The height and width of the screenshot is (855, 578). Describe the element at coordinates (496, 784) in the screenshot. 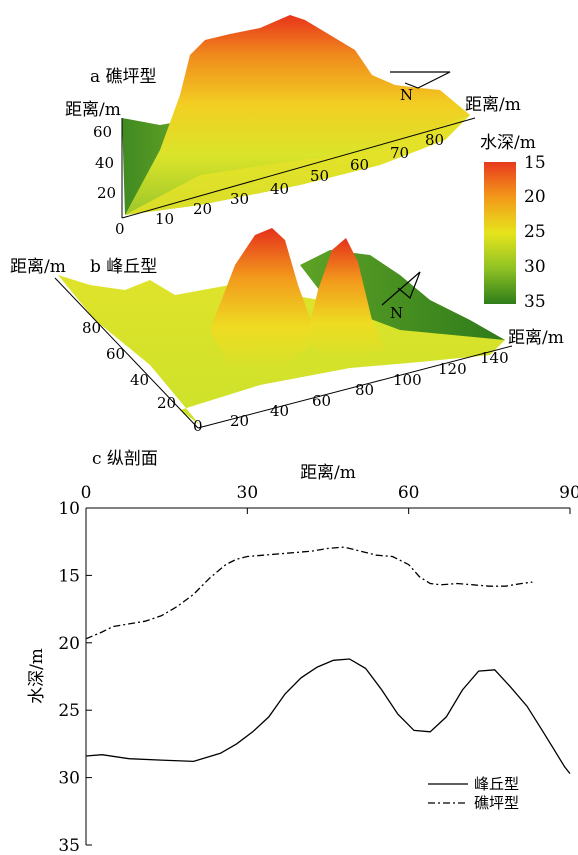

I see `legend-label: 峰丘型` at that location.